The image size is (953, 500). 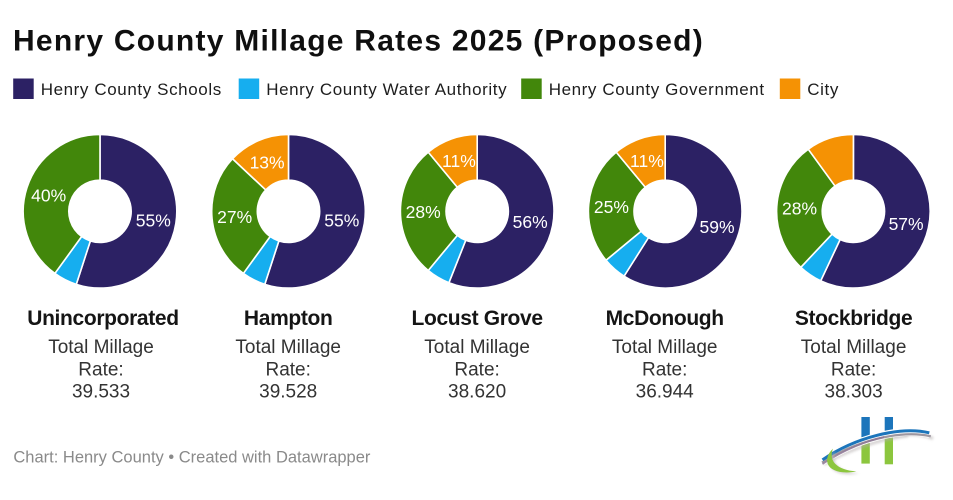 I want to click on svg-text: Stockbridge, so click(x=854, y=318).